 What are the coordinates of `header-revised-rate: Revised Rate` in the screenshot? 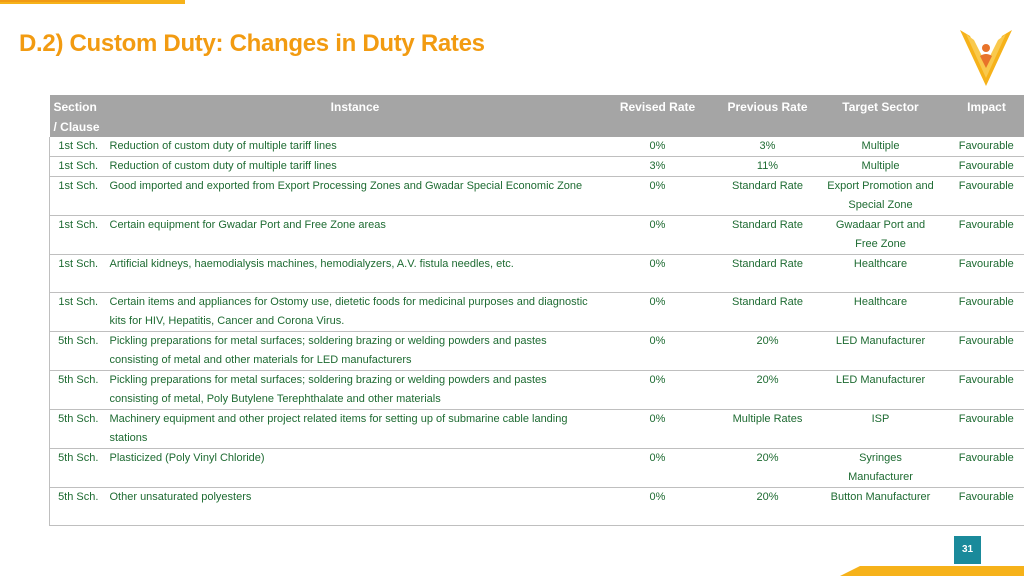 It's located at (657, 116).